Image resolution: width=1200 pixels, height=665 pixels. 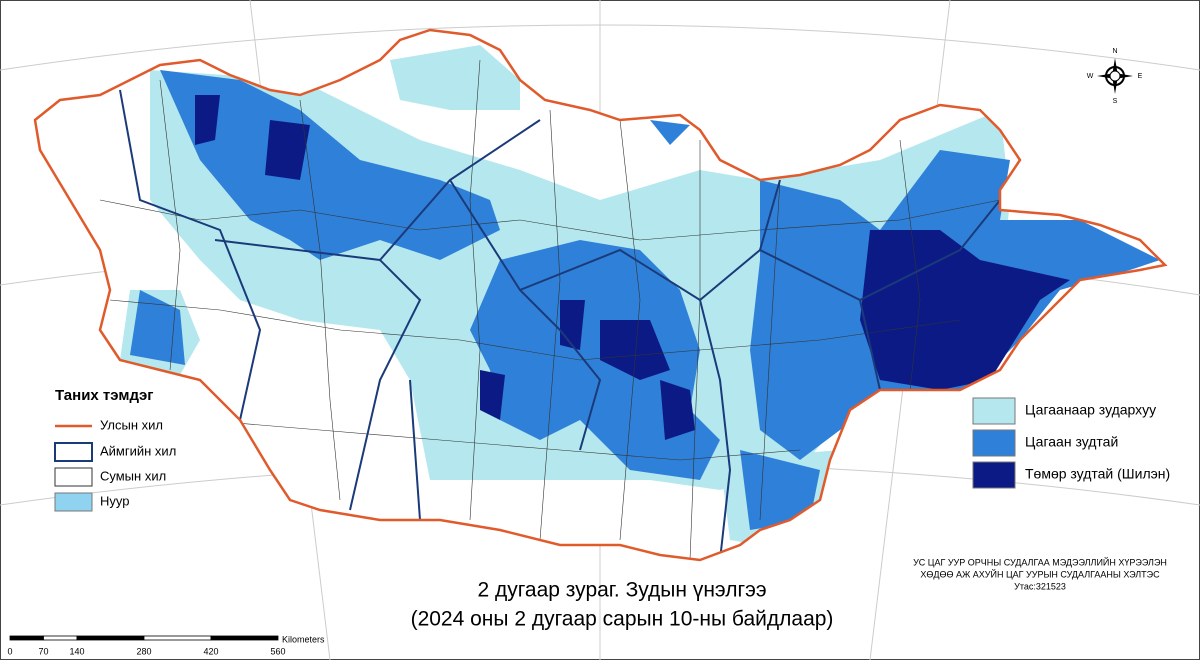 What do you see at coordinates (1115, 76) in the screenshot?
I see `compass: N S E W` at bounding box center [1115, 76].